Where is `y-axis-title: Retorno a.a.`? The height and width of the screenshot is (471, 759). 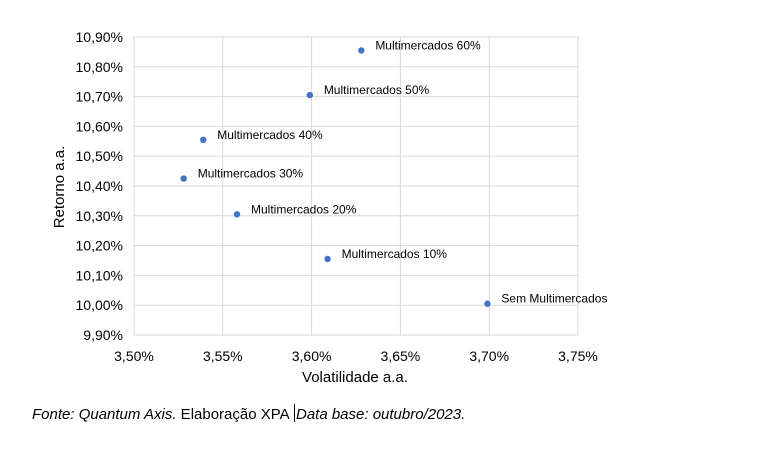 y-axis-title: Retorno a.a. is located at coordinates (59, 187).